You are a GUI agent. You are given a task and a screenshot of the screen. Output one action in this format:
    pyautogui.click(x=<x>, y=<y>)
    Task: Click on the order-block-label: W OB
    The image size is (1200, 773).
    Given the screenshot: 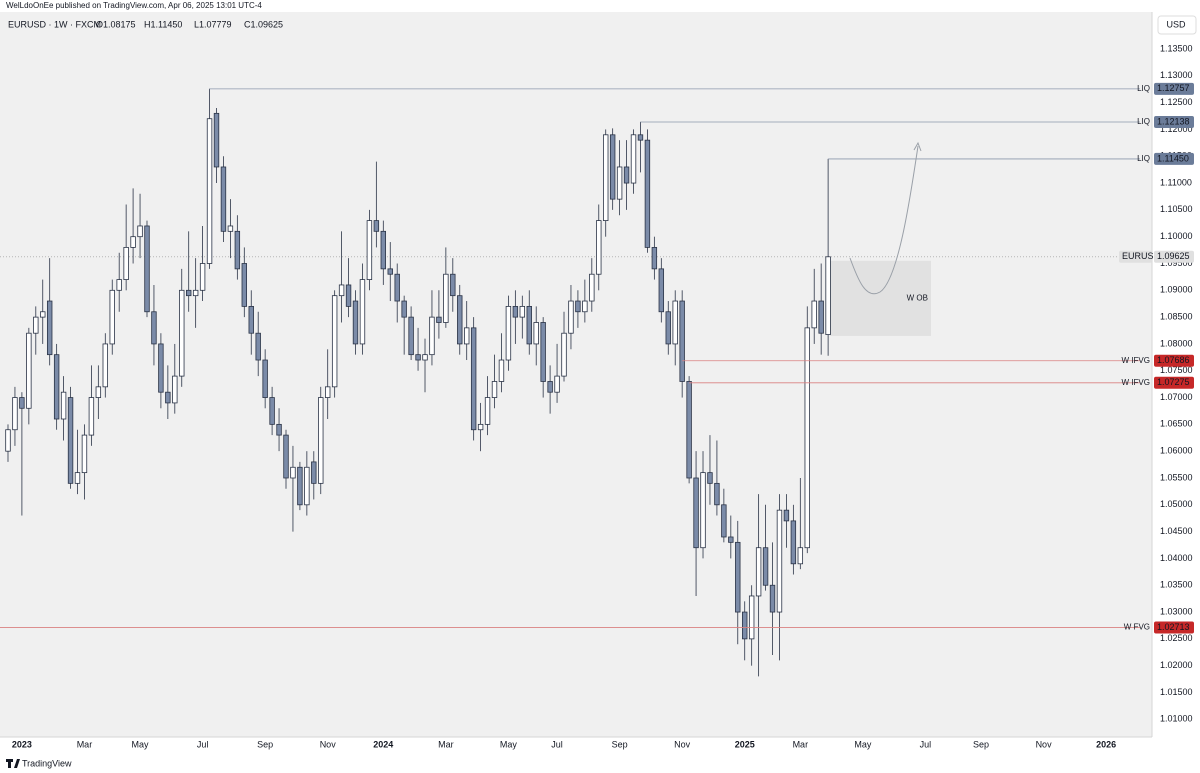 What is the action you would take?
    pyautogui.click(x=917, y=297)
    